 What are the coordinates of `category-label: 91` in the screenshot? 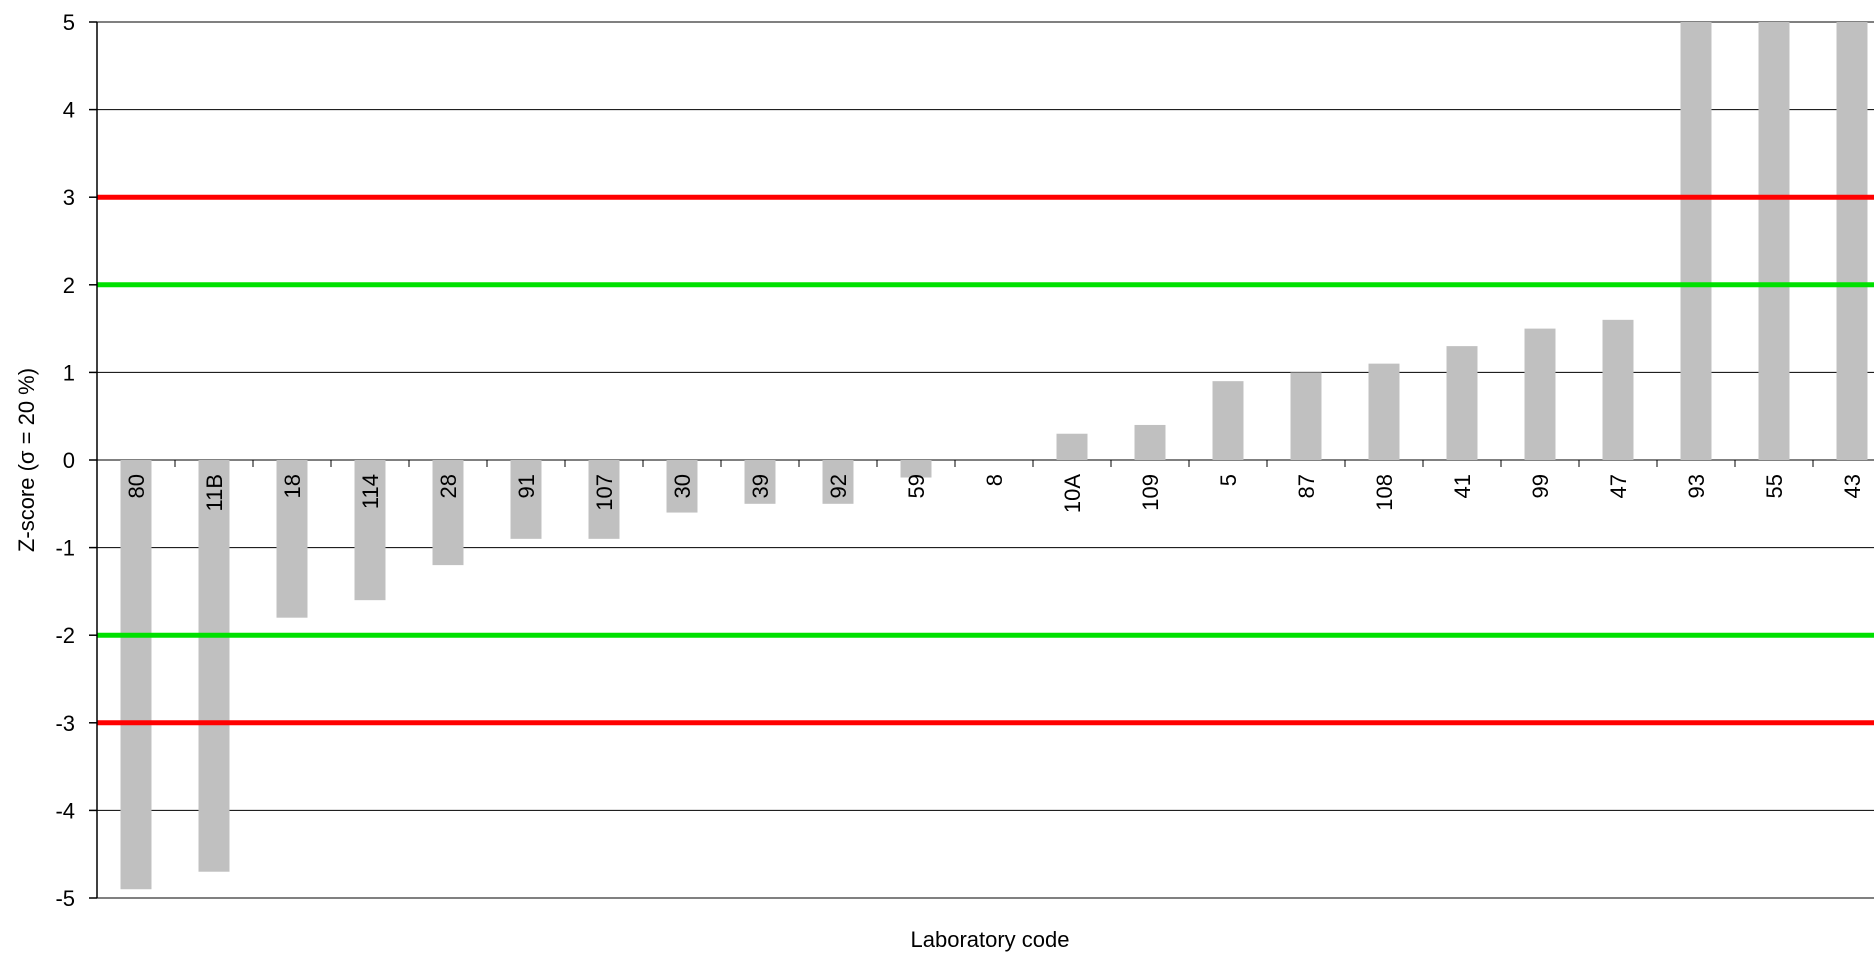 It's located at (526, 486).